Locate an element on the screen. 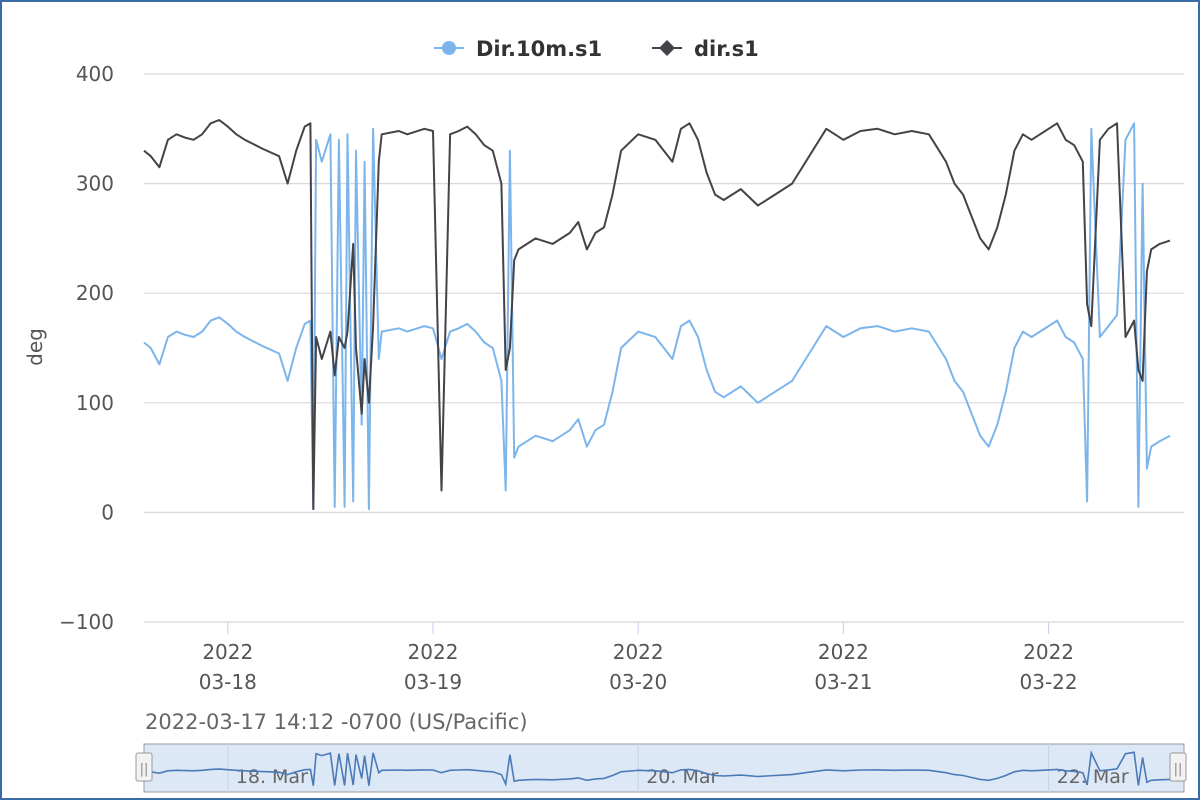 This screenshot has width=1200, height=802. navigator: 18. Mar 20. Mar 22. Mar|| || is located at coordinates (661, 768).